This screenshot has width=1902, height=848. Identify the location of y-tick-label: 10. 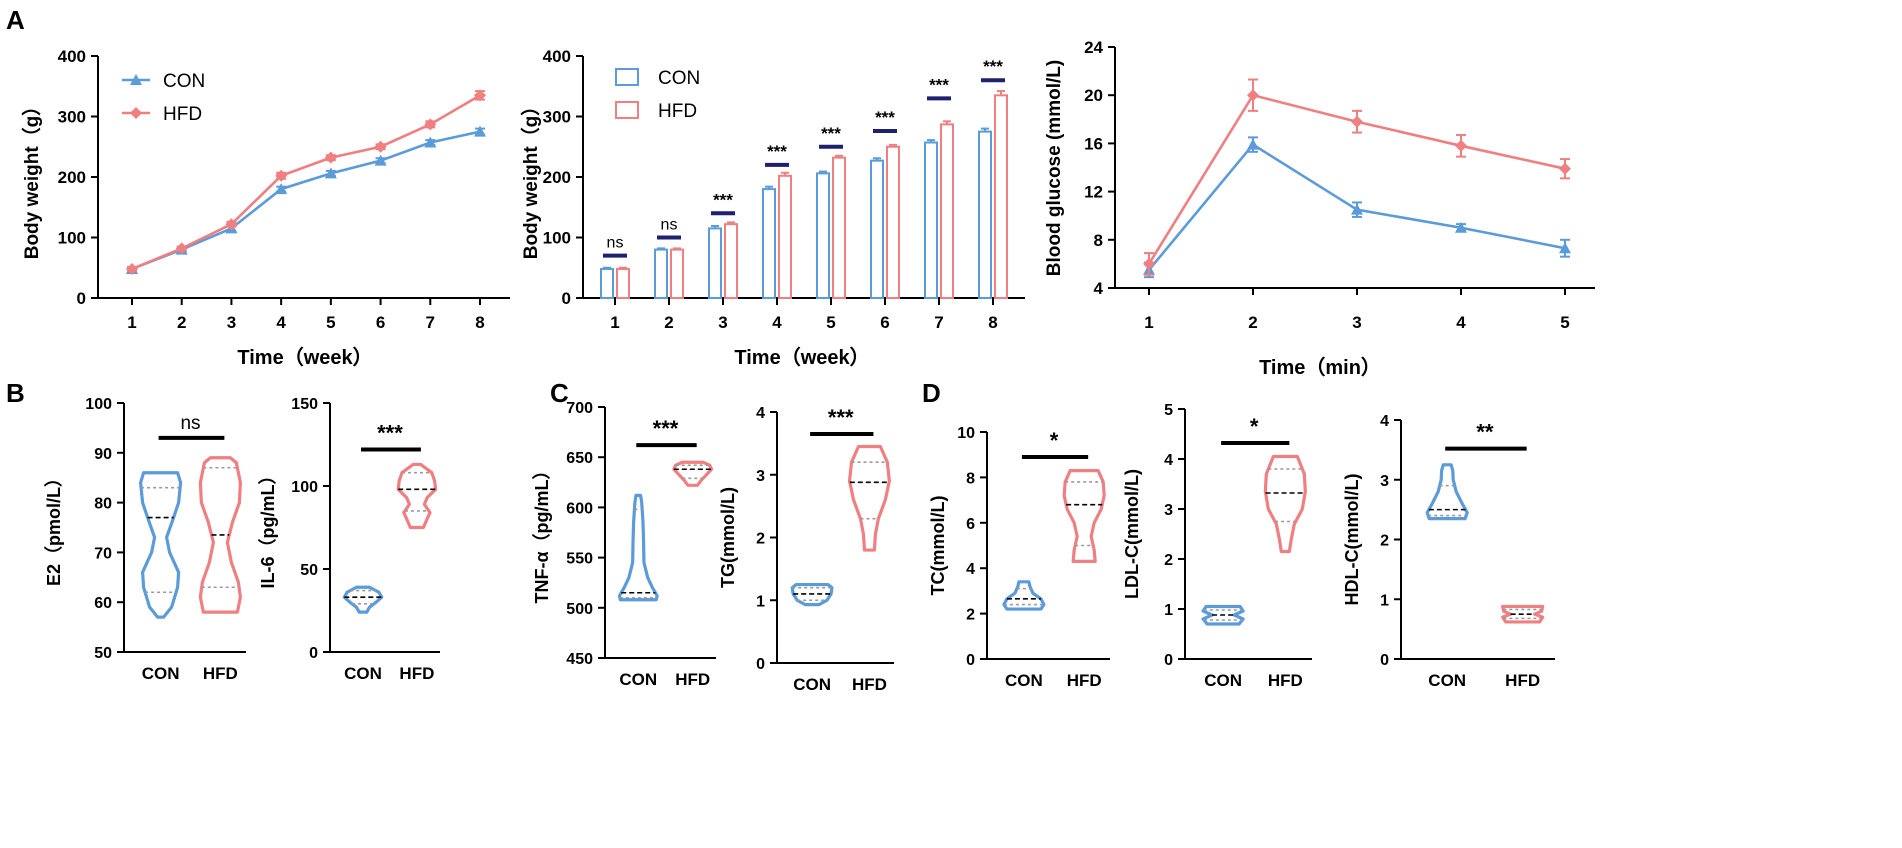
(966, 433).